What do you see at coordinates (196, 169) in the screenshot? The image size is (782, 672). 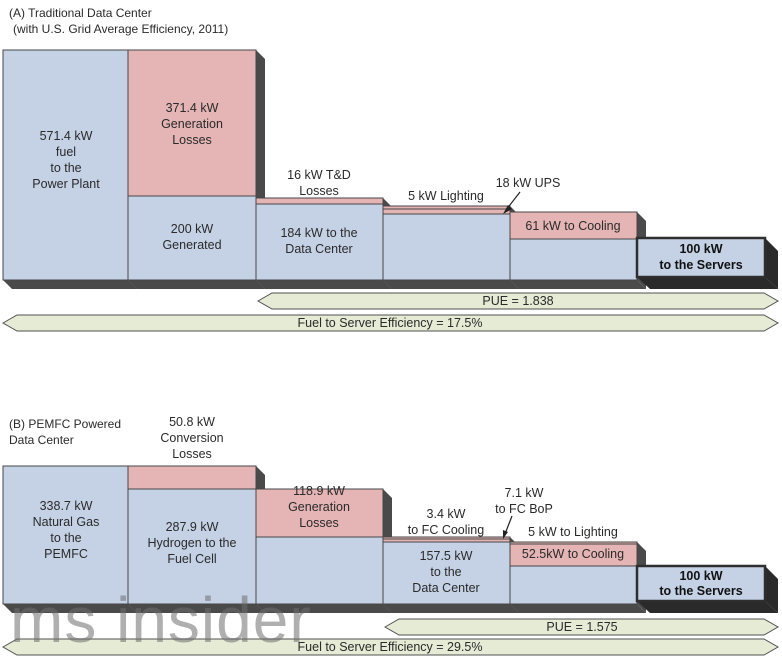 I see `panel-a-generation-block` at bounding box center [196, 169].